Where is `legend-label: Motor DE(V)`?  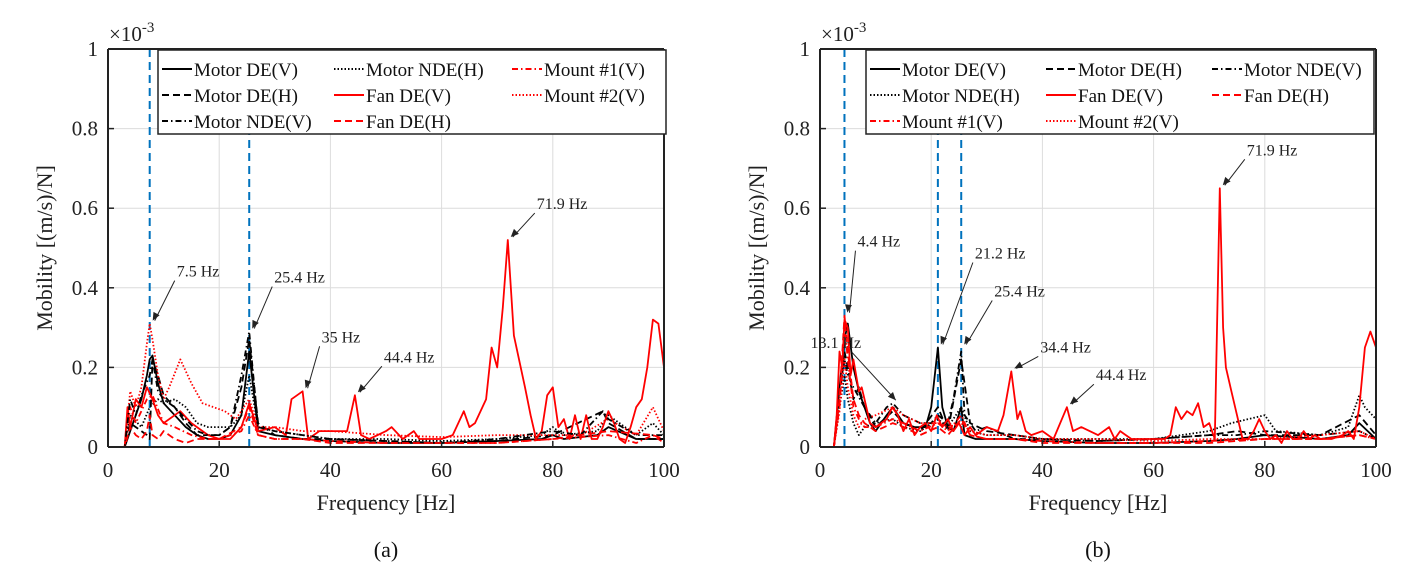 legend-label: Motor DE(V) is located at coordinates (954, 70).